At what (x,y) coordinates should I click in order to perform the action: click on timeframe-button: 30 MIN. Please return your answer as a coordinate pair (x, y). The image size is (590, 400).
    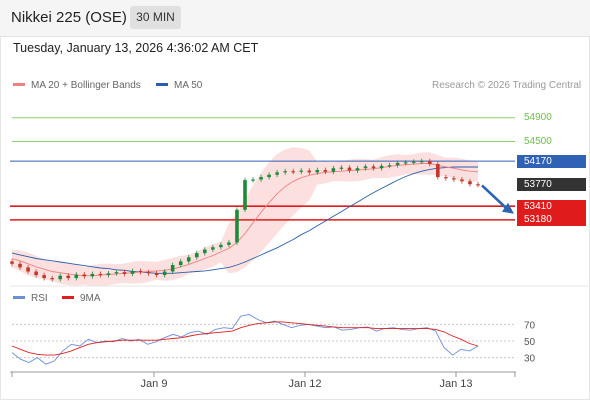
    Looking at the image, I should click on (155, 17).